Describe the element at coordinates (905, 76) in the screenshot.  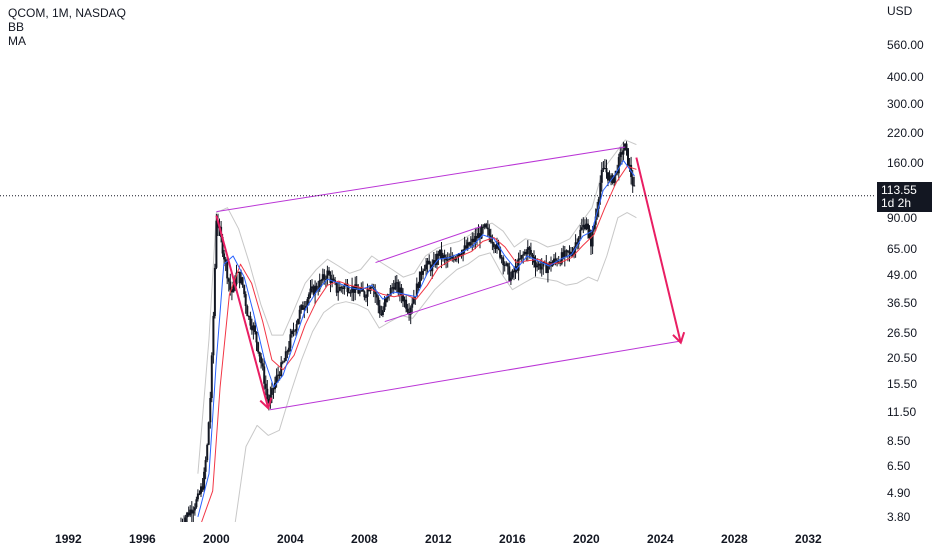
I see `price-tick-label: 400.00` at that location.